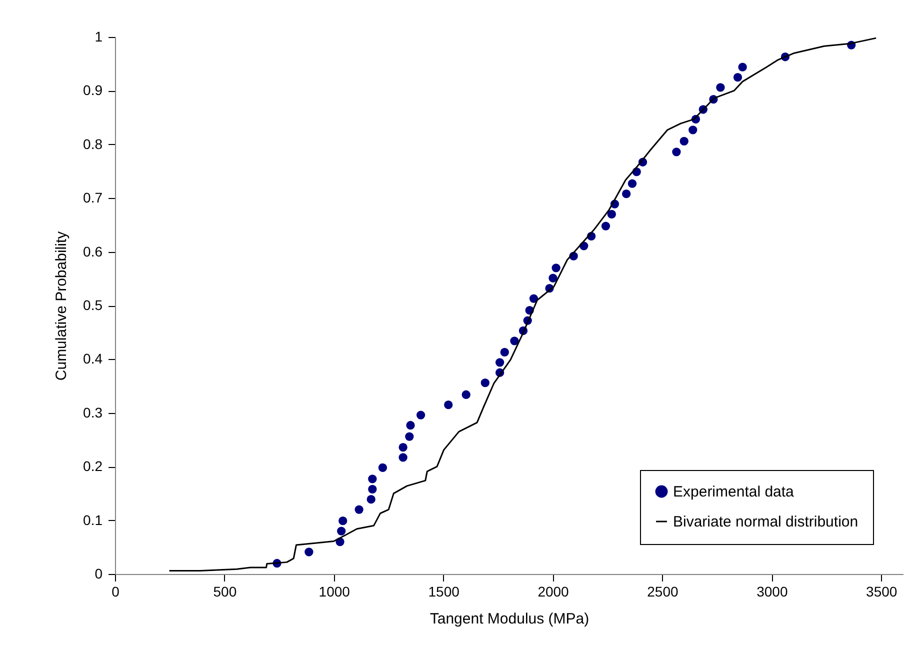 The height and width of the screenshot is (671, 904). What do you see at coordinates (663, 592) in the screenshot?
I see `x-tick-label: 2500` at bounding box center [663, 592].